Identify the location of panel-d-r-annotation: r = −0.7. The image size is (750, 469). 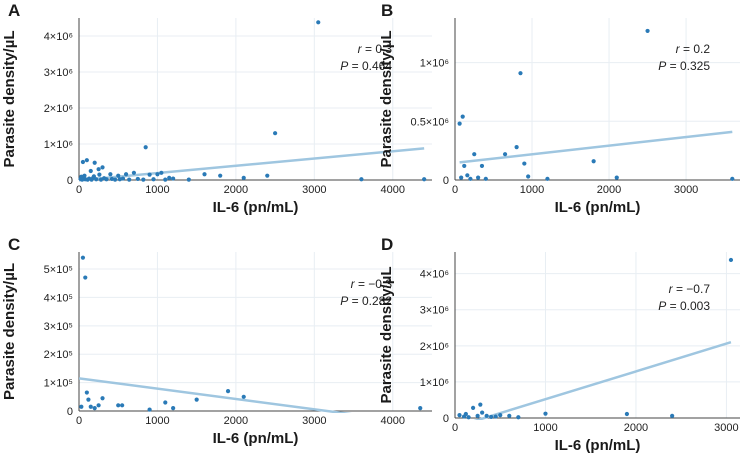
(690, 289).